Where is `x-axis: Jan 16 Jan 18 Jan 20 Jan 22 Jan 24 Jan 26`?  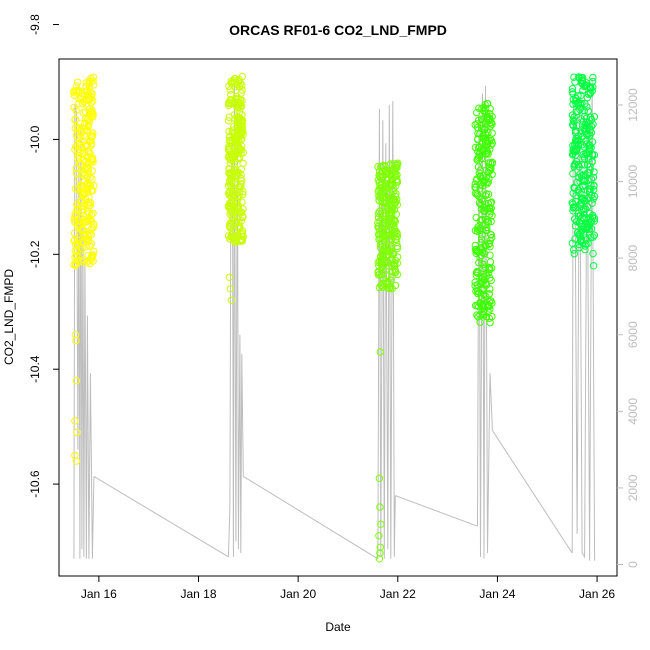 x-axis: Jan 16 Jan 18 Jan 20 Jan 22 Jan 24 Jan 26 is located at coordinates (348, 588).